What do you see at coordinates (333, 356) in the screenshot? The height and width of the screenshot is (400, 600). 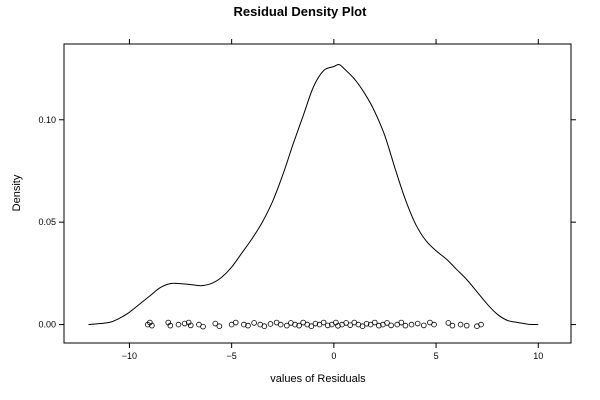 I see `x-tick-label: 0` at bounding box center [333, 356].